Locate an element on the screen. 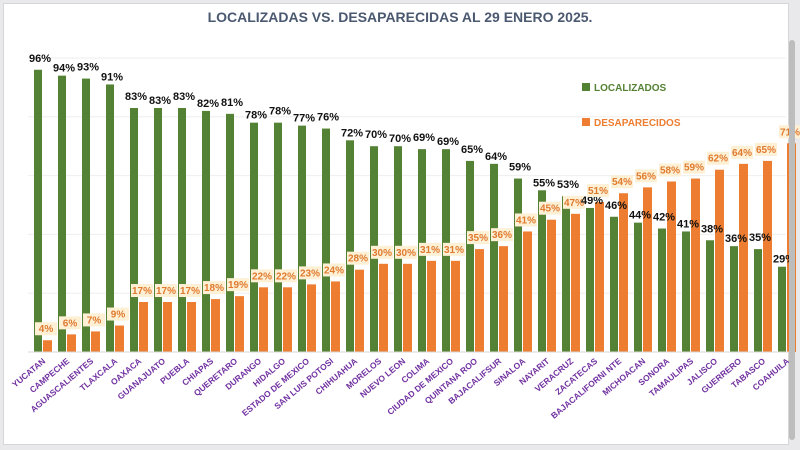 This screenshot has width=800, height=450. data-label-desaparecidos: 56% is located at coordinates (646, 176).